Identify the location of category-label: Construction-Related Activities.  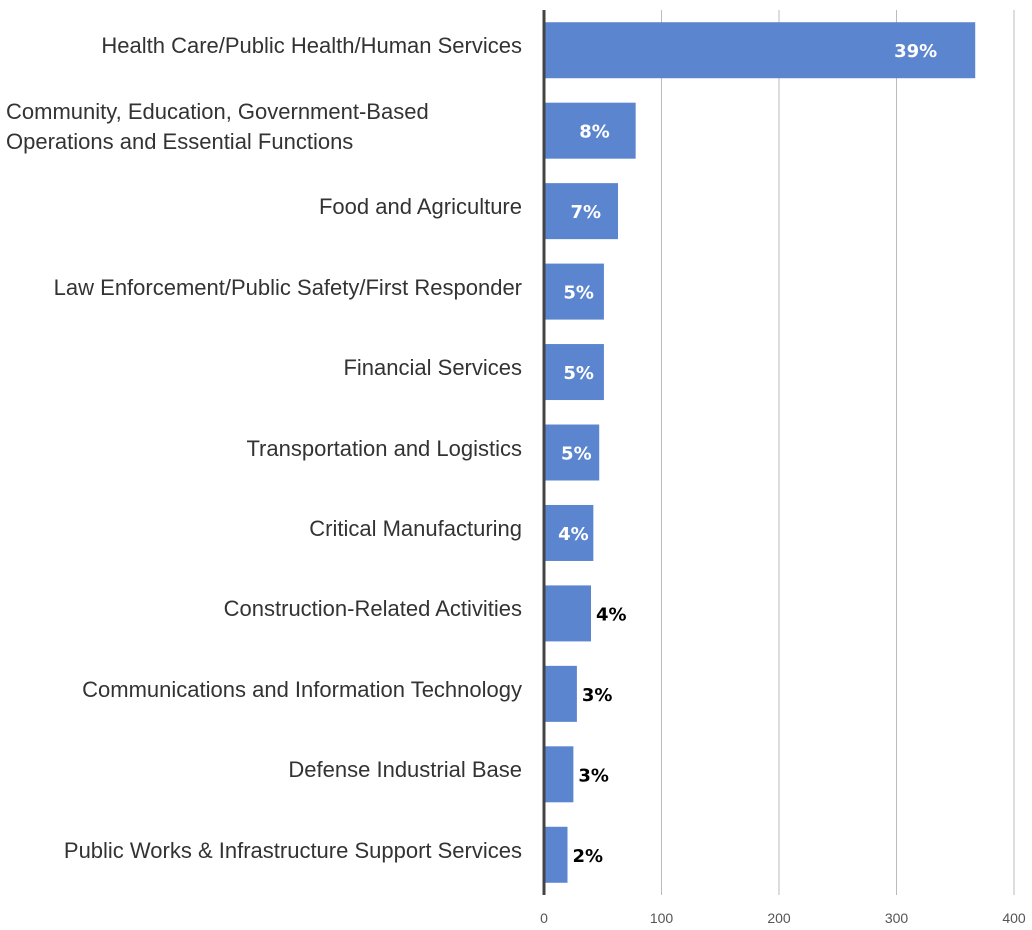
(264, 609).